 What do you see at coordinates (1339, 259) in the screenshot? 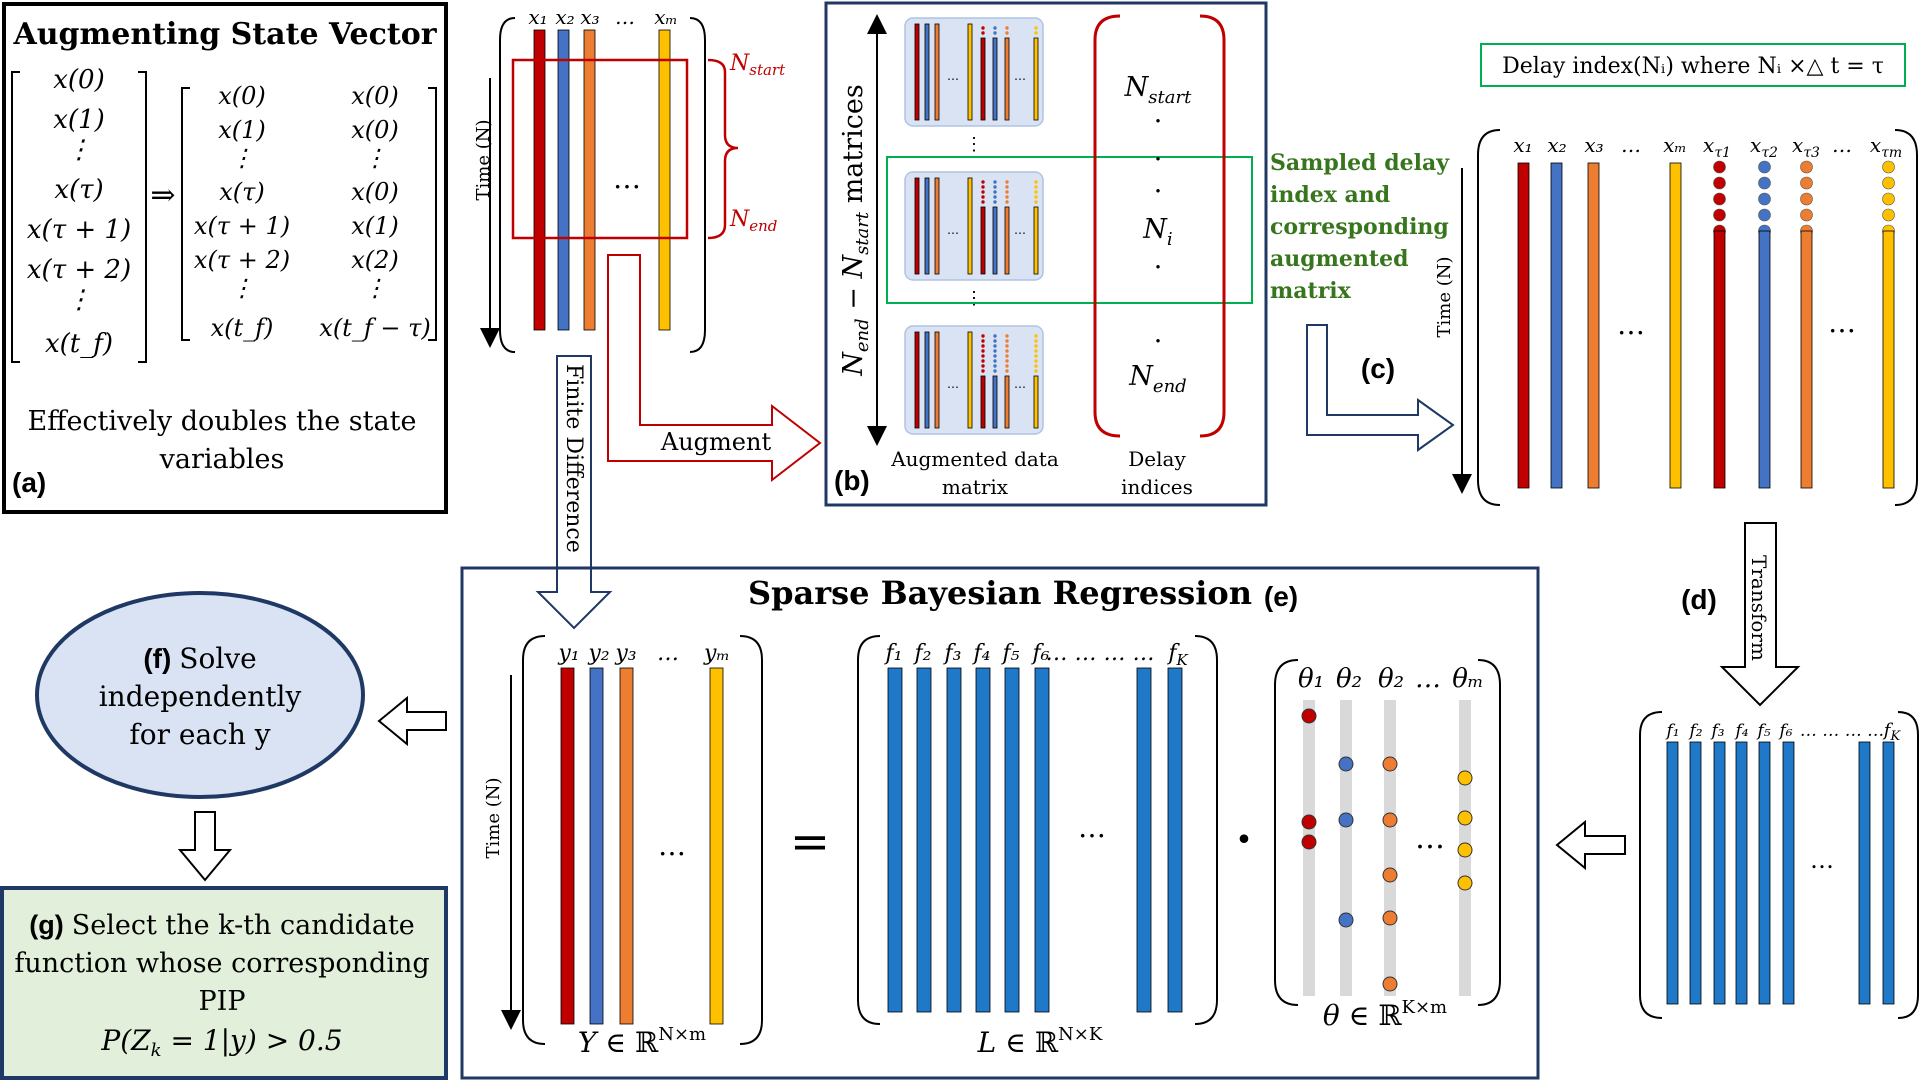
I see `green-note-line: augmented` at bounding box center [1339, 259].